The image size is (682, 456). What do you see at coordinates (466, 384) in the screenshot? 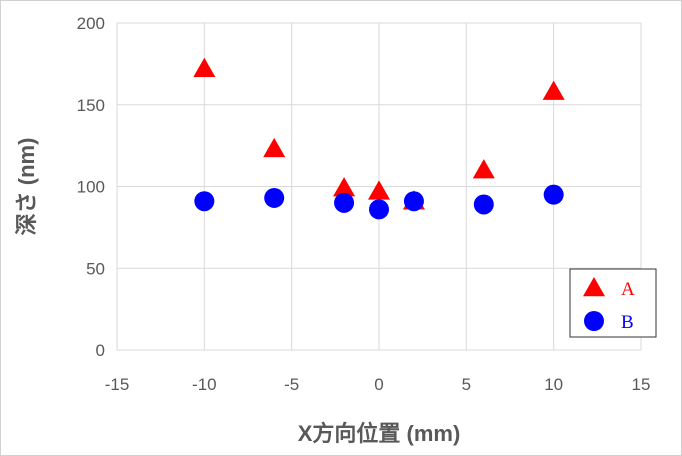
I see `x-tick-label: 5` at bounding box center [466, 384].